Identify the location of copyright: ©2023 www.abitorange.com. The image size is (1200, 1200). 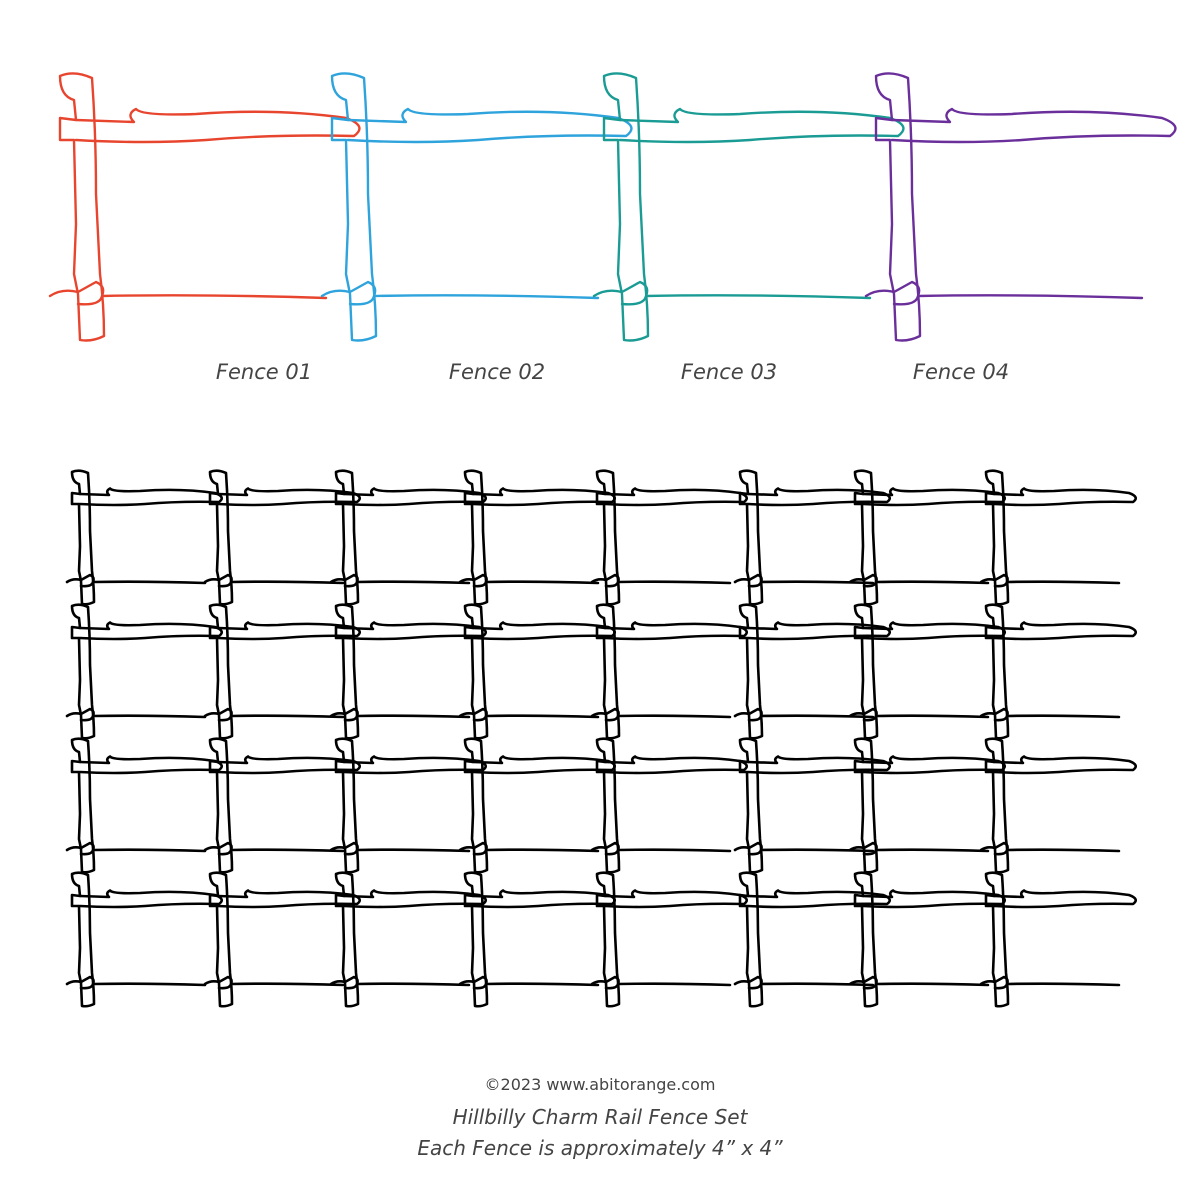
(600, 1084).